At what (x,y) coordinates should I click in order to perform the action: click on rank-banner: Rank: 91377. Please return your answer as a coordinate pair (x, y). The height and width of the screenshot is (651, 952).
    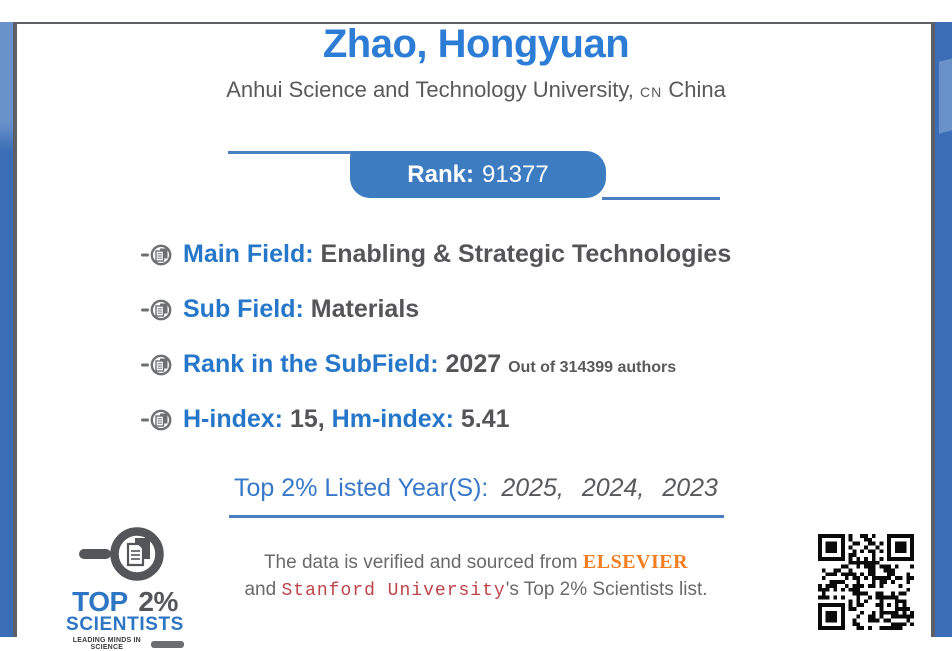
    Looking at the image, I should click on (474, 175).